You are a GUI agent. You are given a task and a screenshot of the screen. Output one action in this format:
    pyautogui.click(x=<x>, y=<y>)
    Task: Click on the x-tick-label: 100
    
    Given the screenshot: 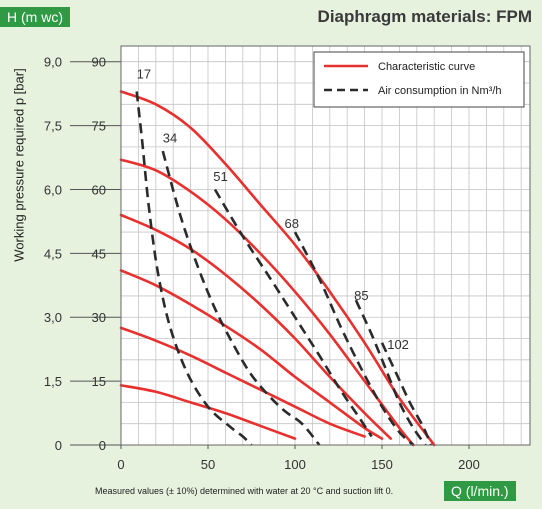 What is the action you would take?
    pyautogui.click(x=295, y=464)
    